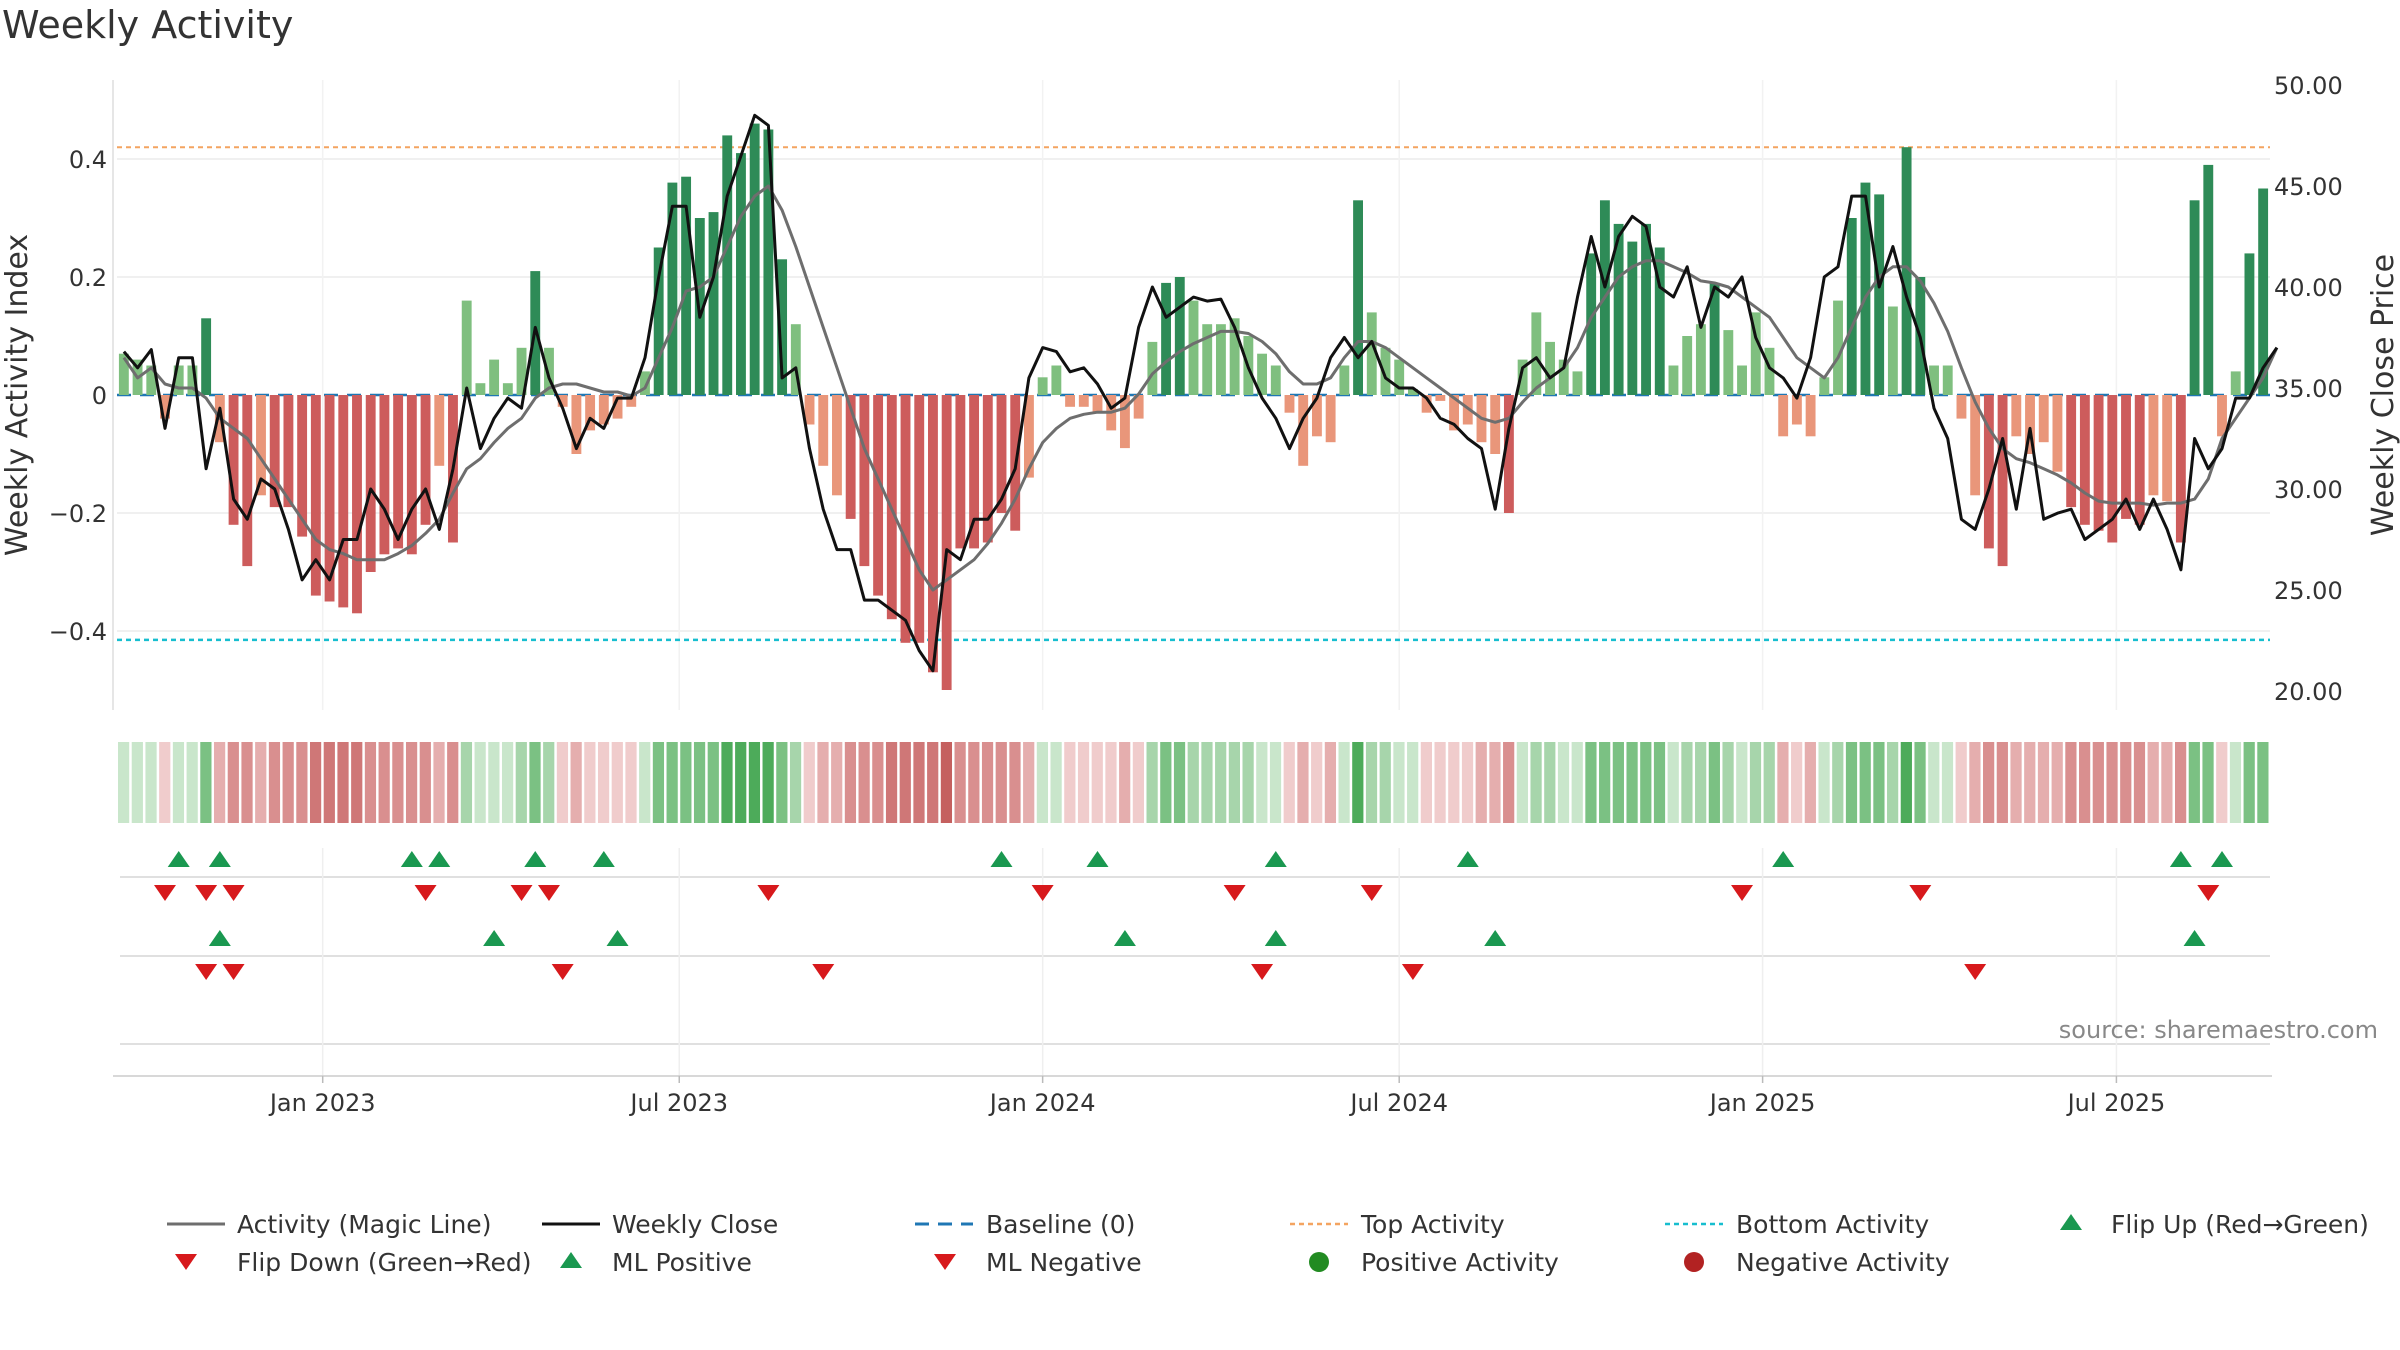 This screenshot has width=2400, height=1350. I want to click on y2-tick-label: 35.00, so click(2308, 389).